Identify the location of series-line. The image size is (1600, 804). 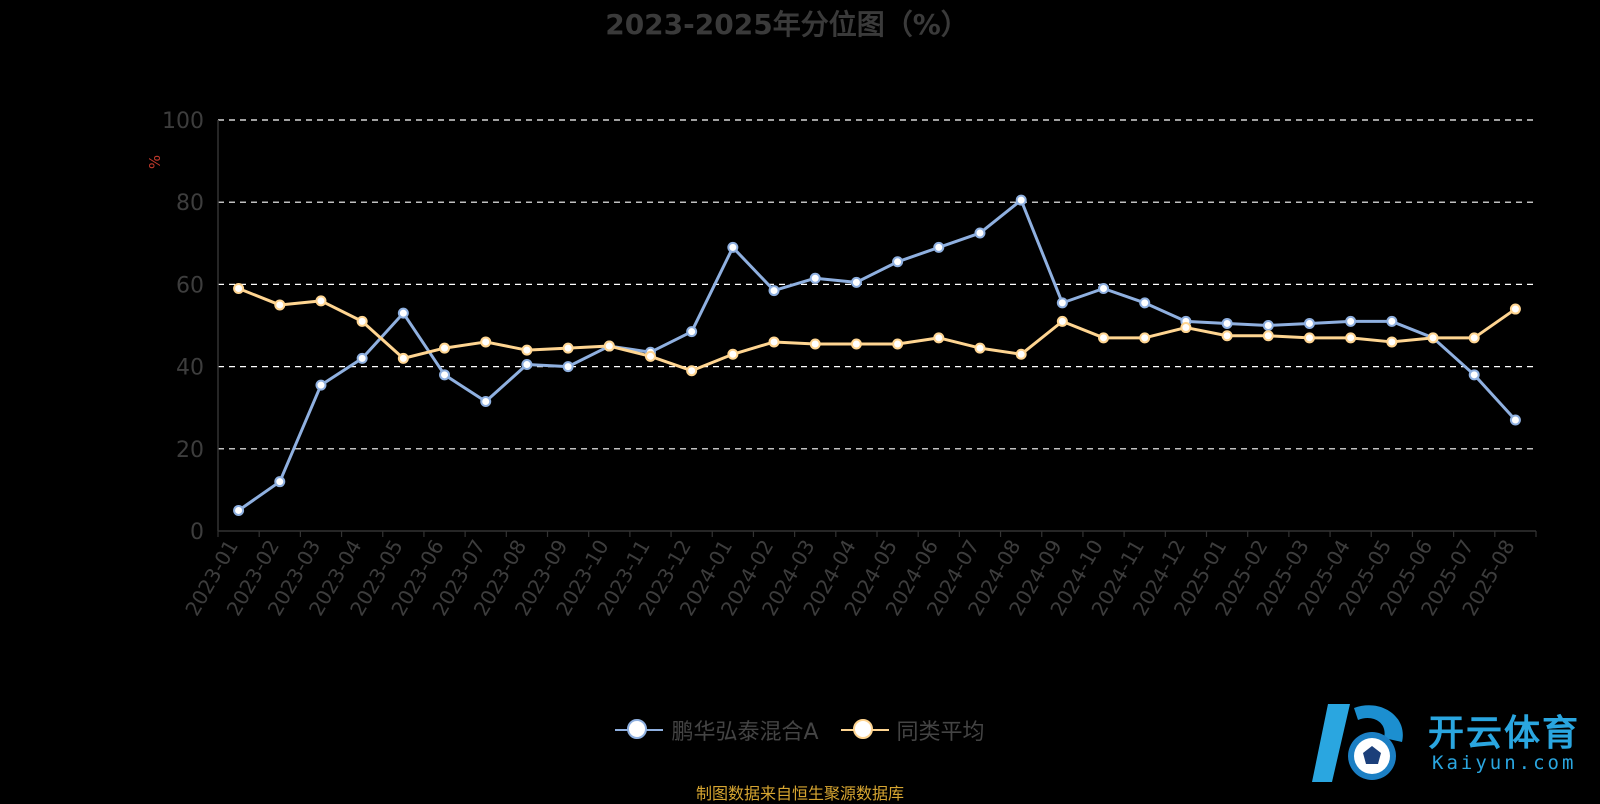
(877, 330).